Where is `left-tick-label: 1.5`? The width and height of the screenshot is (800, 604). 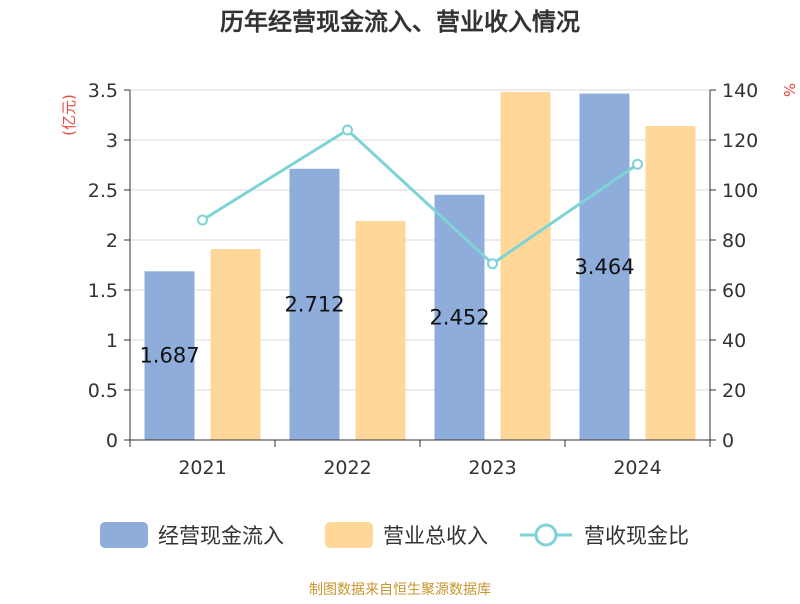
left-tick-label: 1.5 is located at coordinates (103, 291).